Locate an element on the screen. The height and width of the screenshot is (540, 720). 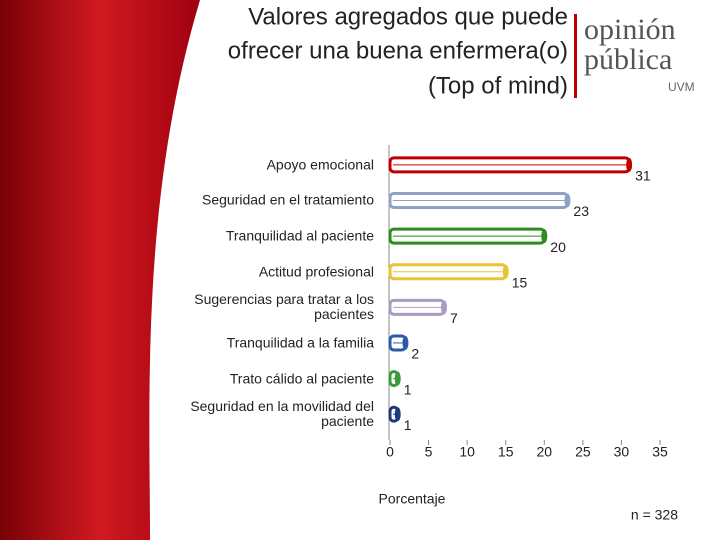
x-tick-label: 25 is located at coordinates (583, 452).